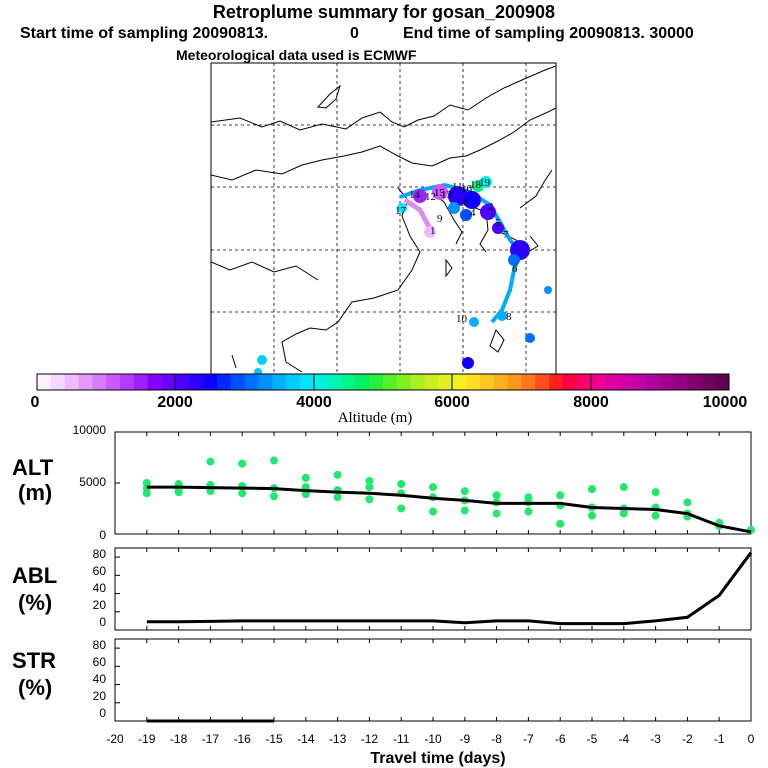 Image resolution: width=768 pixels, height=768 pixels. I want to click on trajectory-day-label: 6, so click(515, 269).